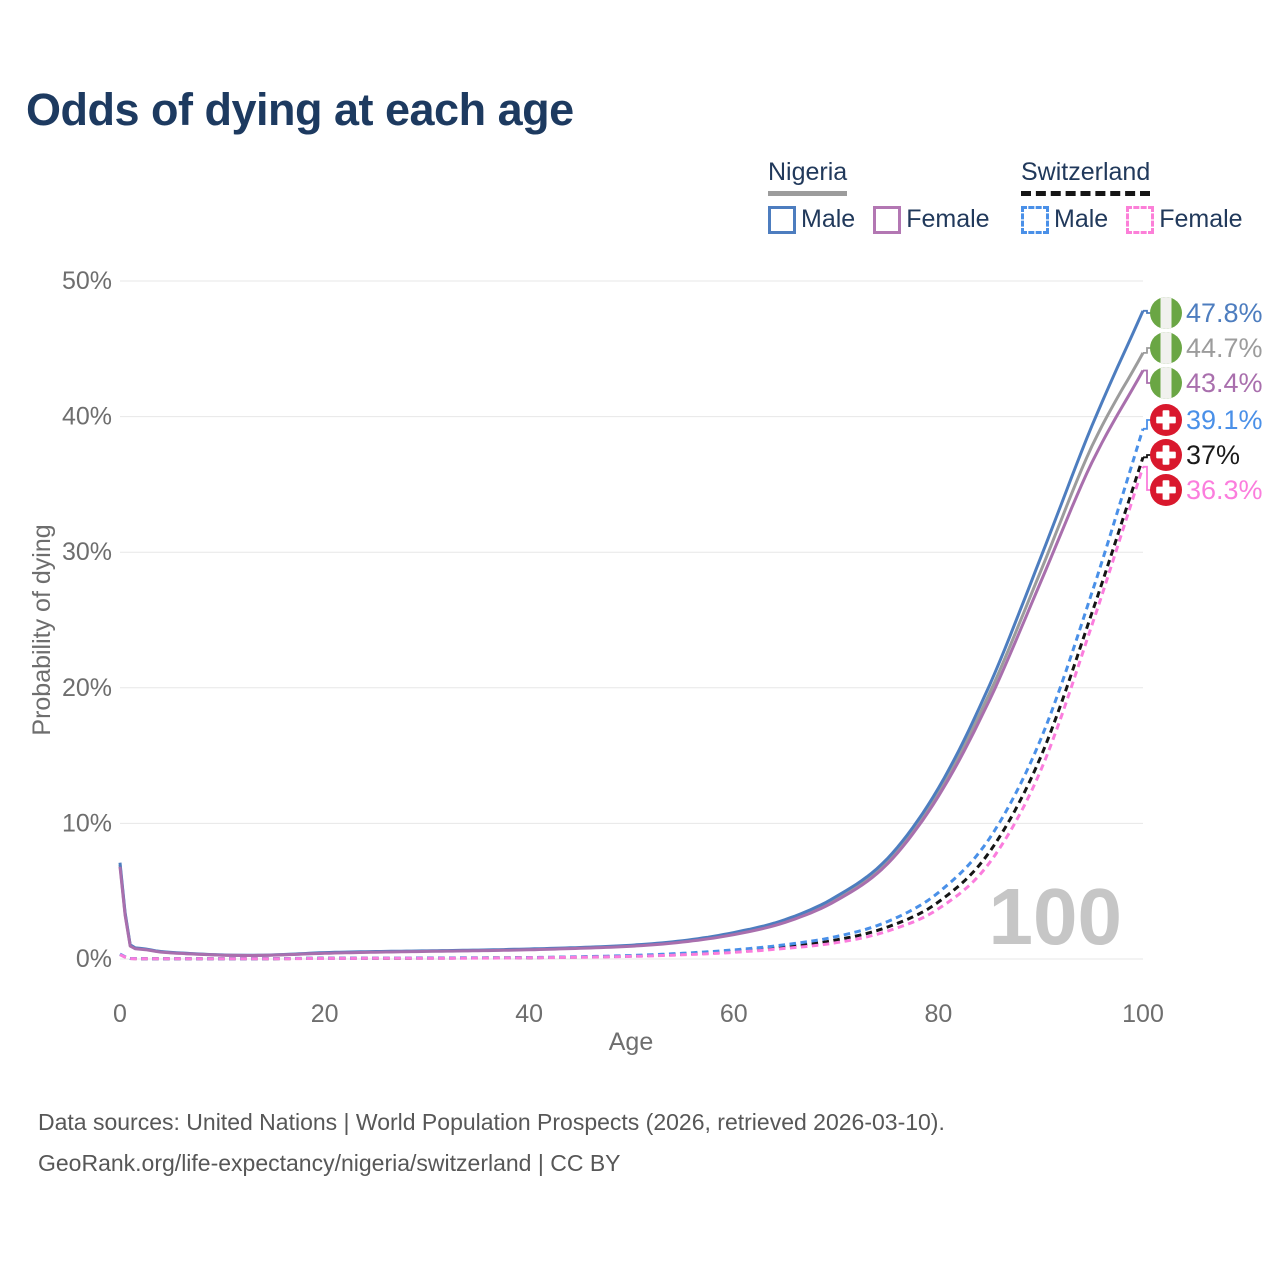 This screenshot has width=1280, height=1280. Describe the element at coordinates (631, 1042) in the screenshot. I see `x-axis-title: Age` at that location.